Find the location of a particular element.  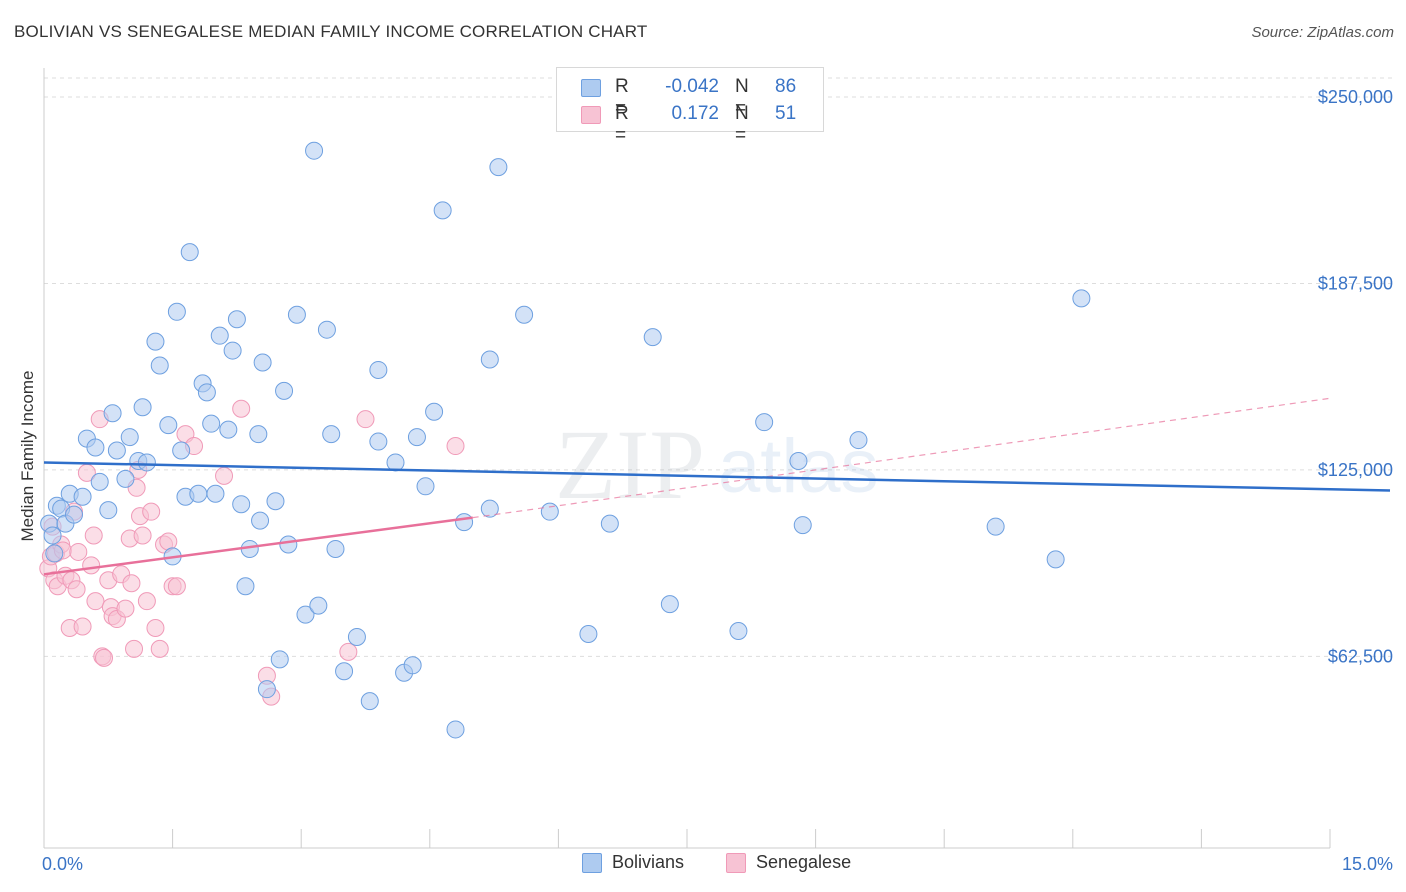

legend-n-value: 86 is located at coordinates (786, 86).